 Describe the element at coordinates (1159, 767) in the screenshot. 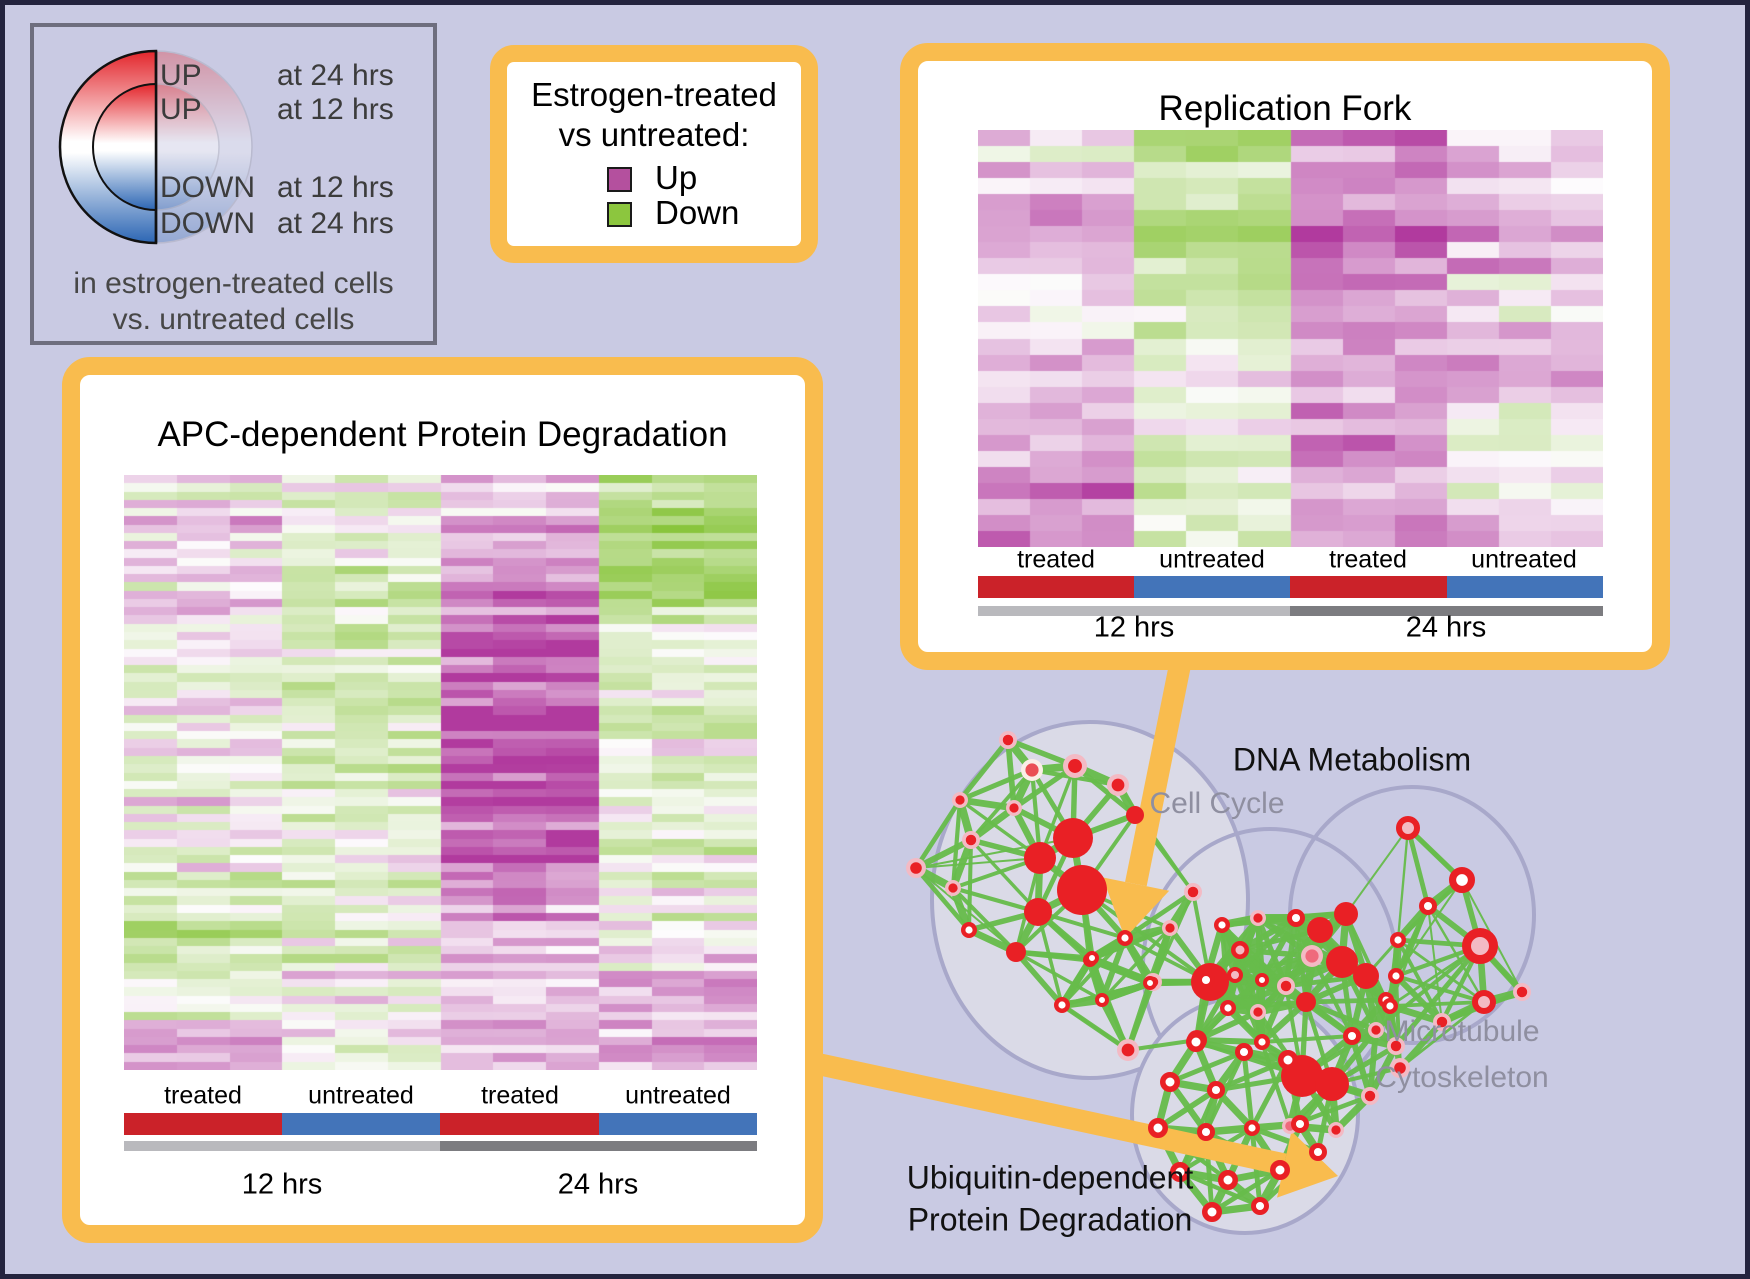

I see `arrow-replication-fork-to-dna-shaft` at that location.